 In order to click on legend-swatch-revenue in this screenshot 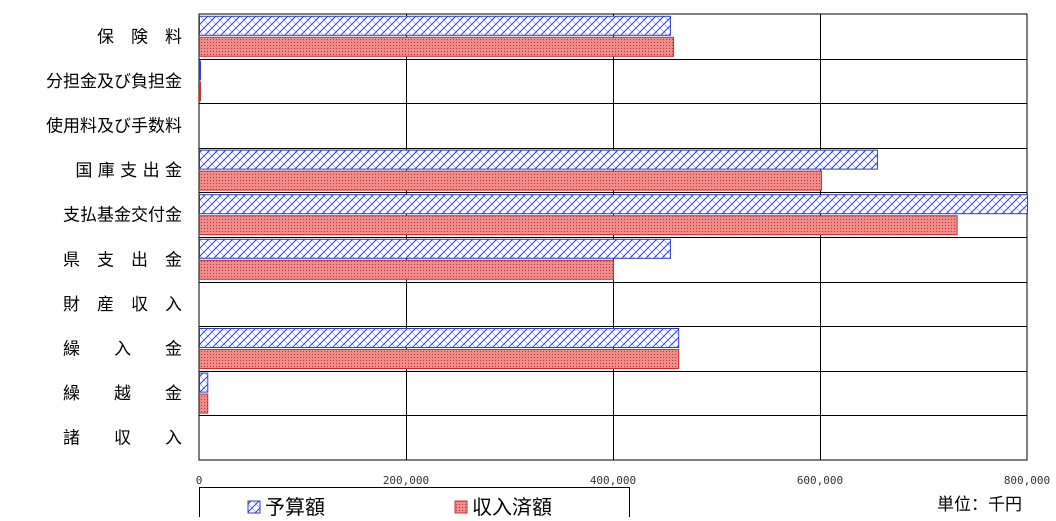, I will do `click(461, 507)`.